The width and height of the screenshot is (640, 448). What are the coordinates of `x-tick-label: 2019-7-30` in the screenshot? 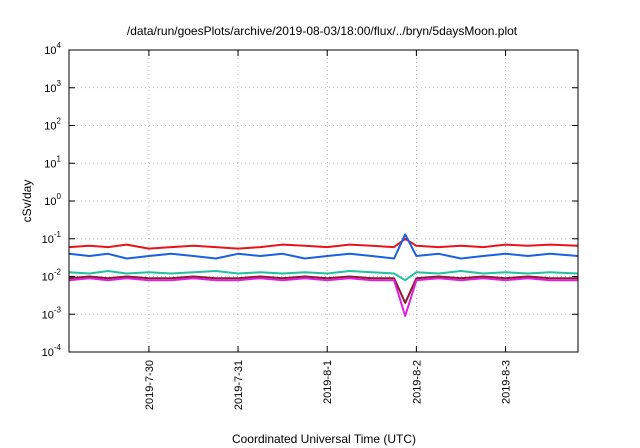 It's located at (150, 385).